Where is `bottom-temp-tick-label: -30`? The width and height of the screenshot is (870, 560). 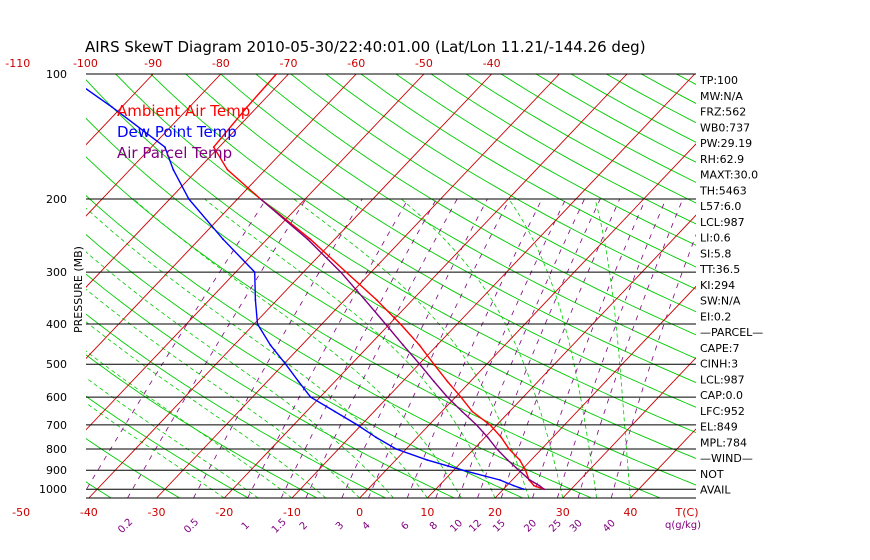
bottom-temp-tick-label: -30 is located at coordinates (157, 512).